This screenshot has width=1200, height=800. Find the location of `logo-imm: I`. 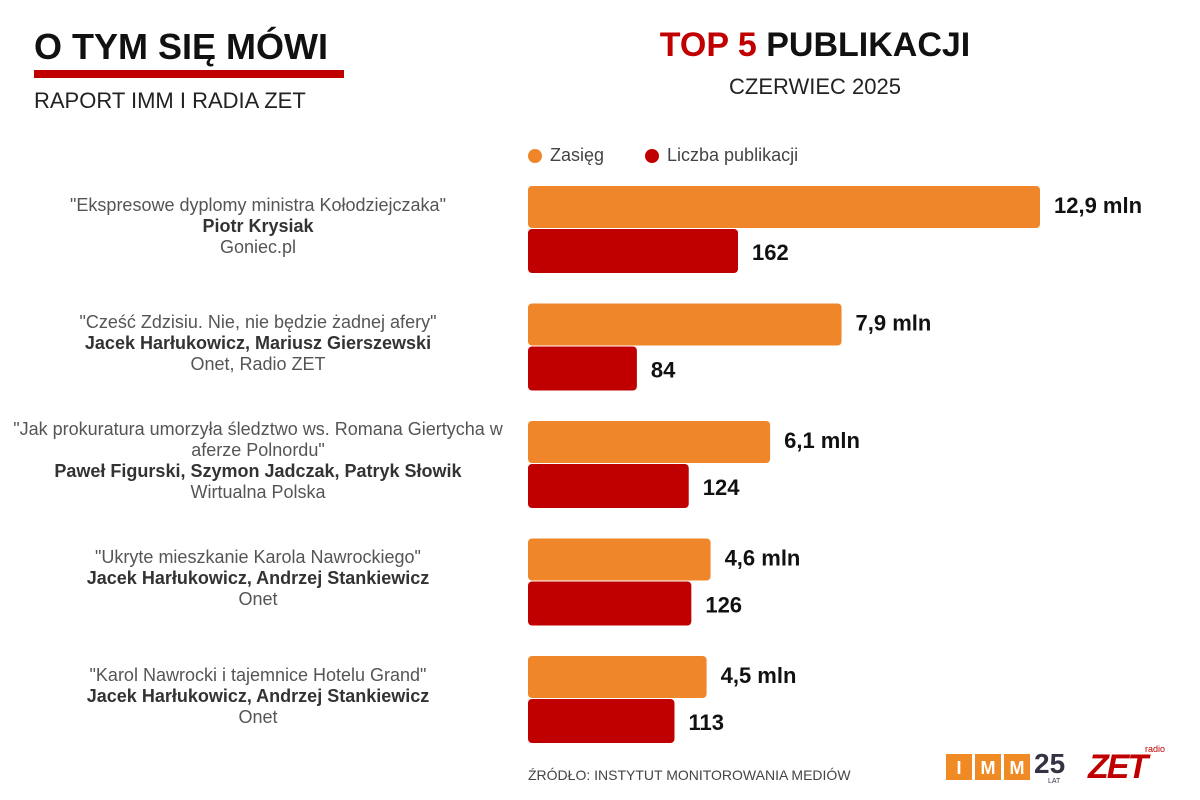

logo-imm: I is located at coordinates (959, 767).